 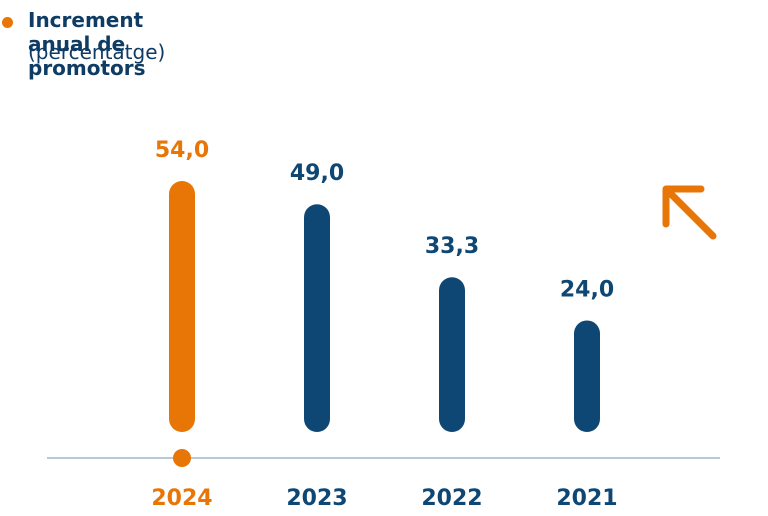 What do you see at coordinates (689, 212) in the screenshot?
I see `arrow-up-left-icon` at bounding box center [689, 212].